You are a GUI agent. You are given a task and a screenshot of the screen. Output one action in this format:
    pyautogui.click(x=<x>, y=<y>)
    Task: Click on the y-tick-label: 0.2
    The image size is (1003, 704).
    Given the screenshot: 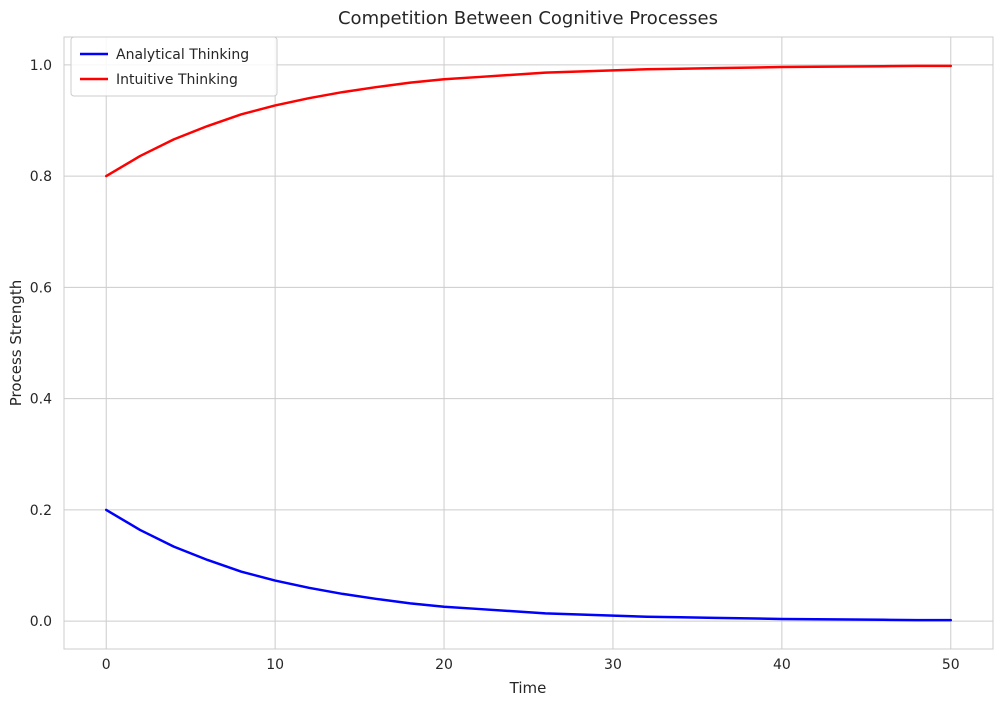 What is the action you would take?
    pyautogui.click(x=41, y=511)
    